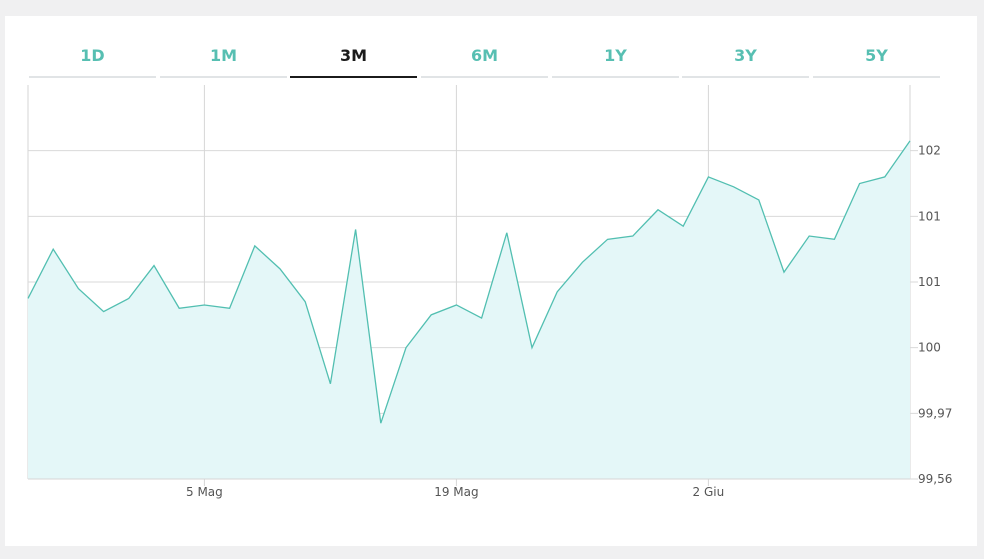 Image resolution: width=984 pixels, height=559 pixels. Describe the element at coordinates (935, 479) in the screenshot. I see `y-tick-label: 99,56` at that location.